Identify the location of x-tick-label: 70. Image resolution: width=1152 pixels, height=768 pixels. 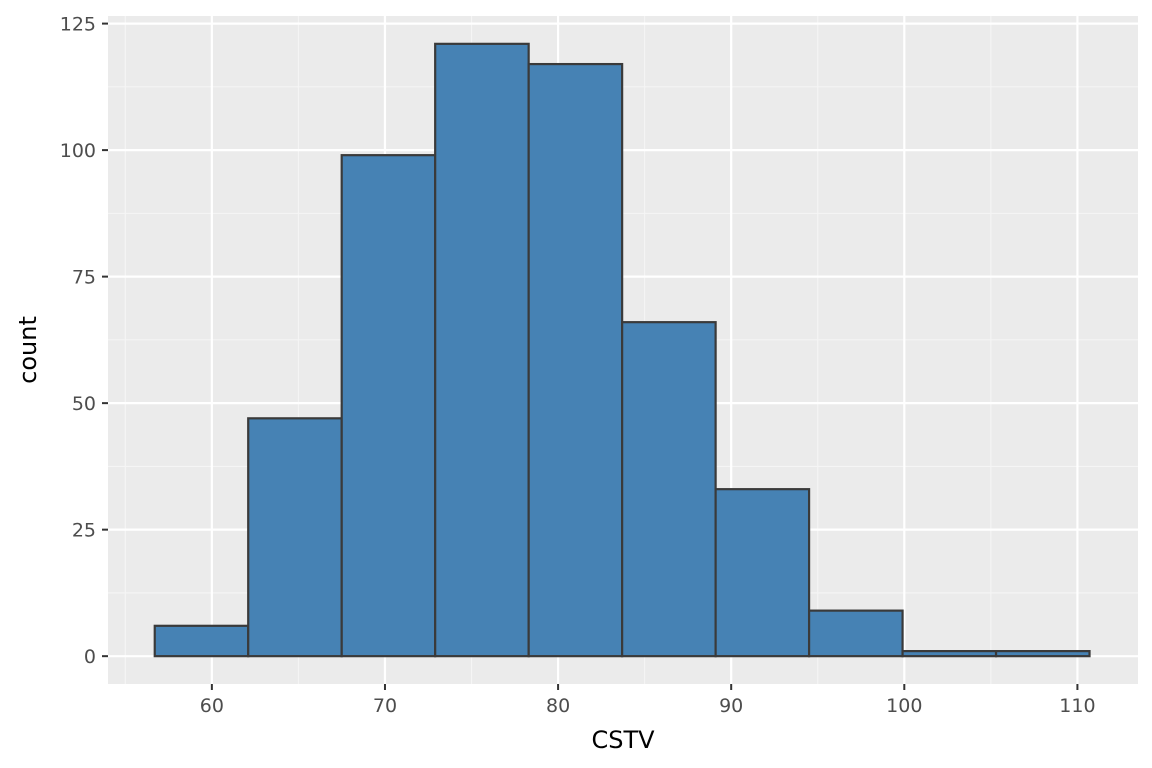
(385, 706).